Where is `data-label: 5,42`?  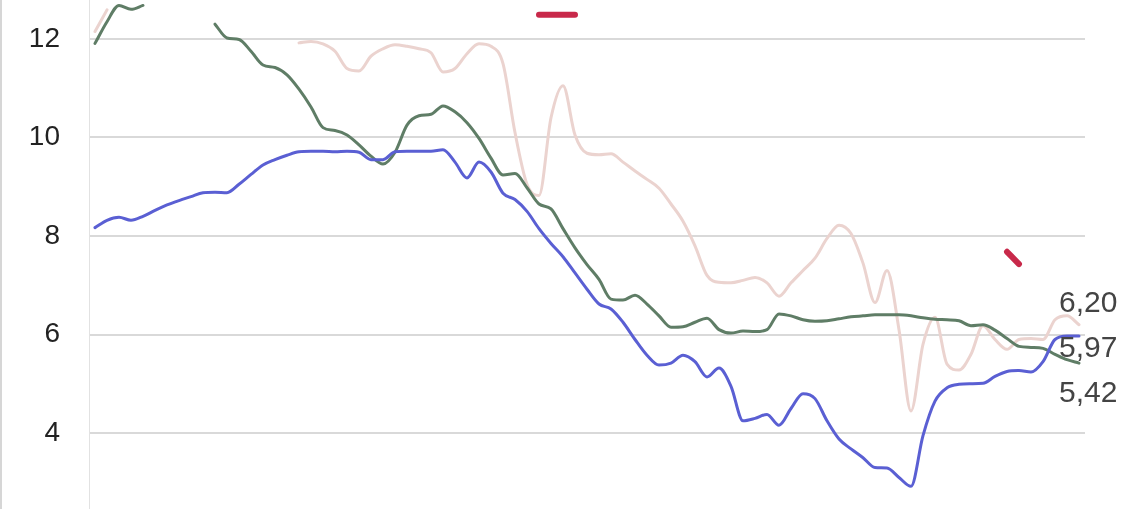
data-label: 5,42 is located at coordinates (1088, 391).